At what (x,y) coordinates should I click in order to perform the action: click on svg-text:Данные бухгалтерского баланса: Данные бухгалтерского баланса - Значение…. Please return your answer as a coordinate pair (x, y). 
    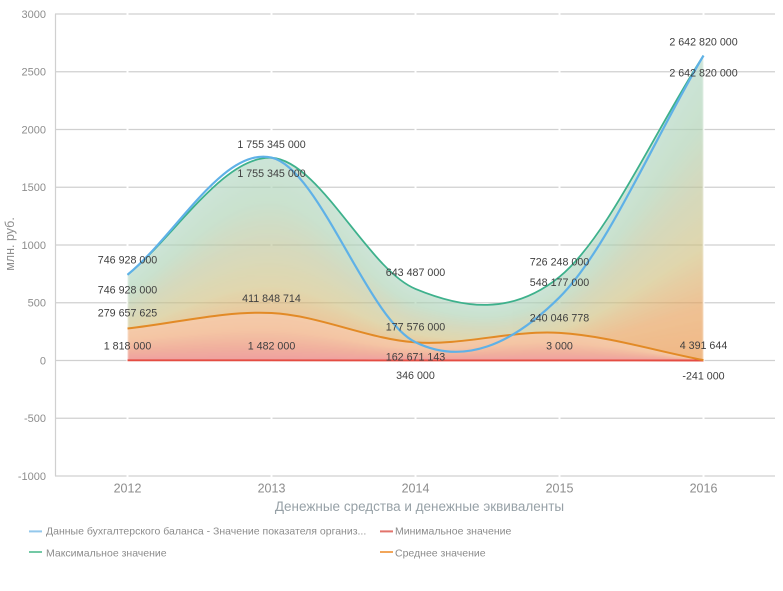
    Looking at the image, I should click on (206, 532).